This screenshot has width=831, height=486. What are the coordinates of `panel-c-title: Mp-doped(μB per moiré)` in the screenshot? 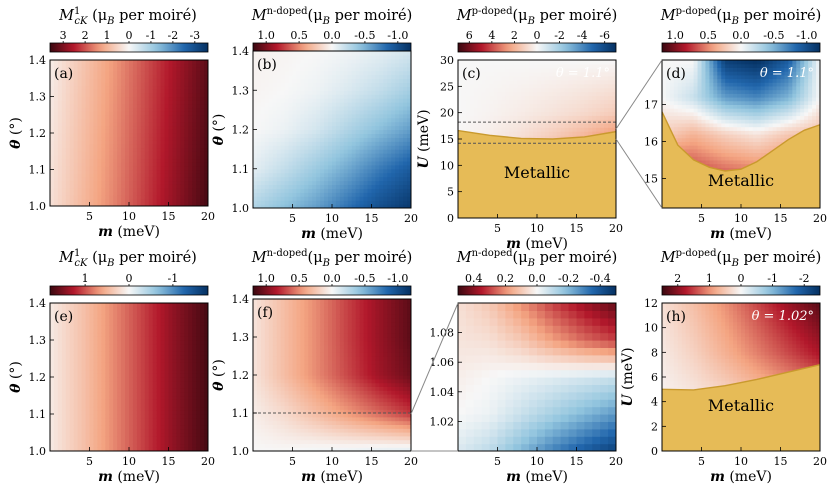 It's located at (537, 16).